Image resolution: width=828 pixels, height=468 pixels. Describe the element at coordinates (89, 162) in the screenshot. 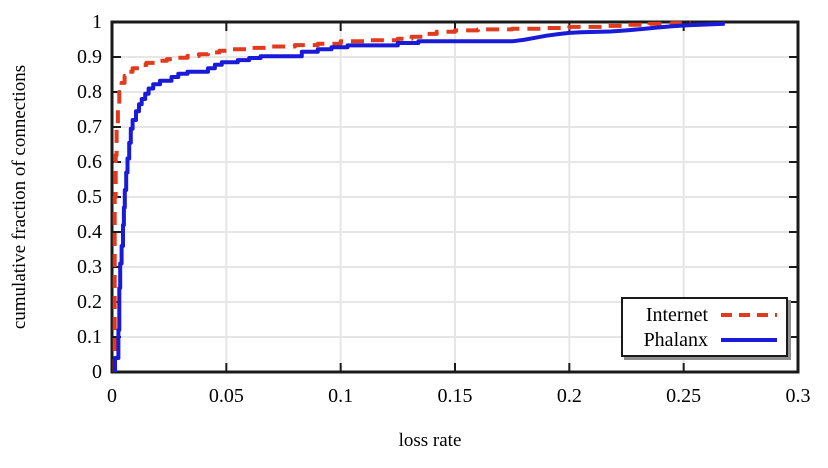

I see `y-tick-label: 0.6` at that location.